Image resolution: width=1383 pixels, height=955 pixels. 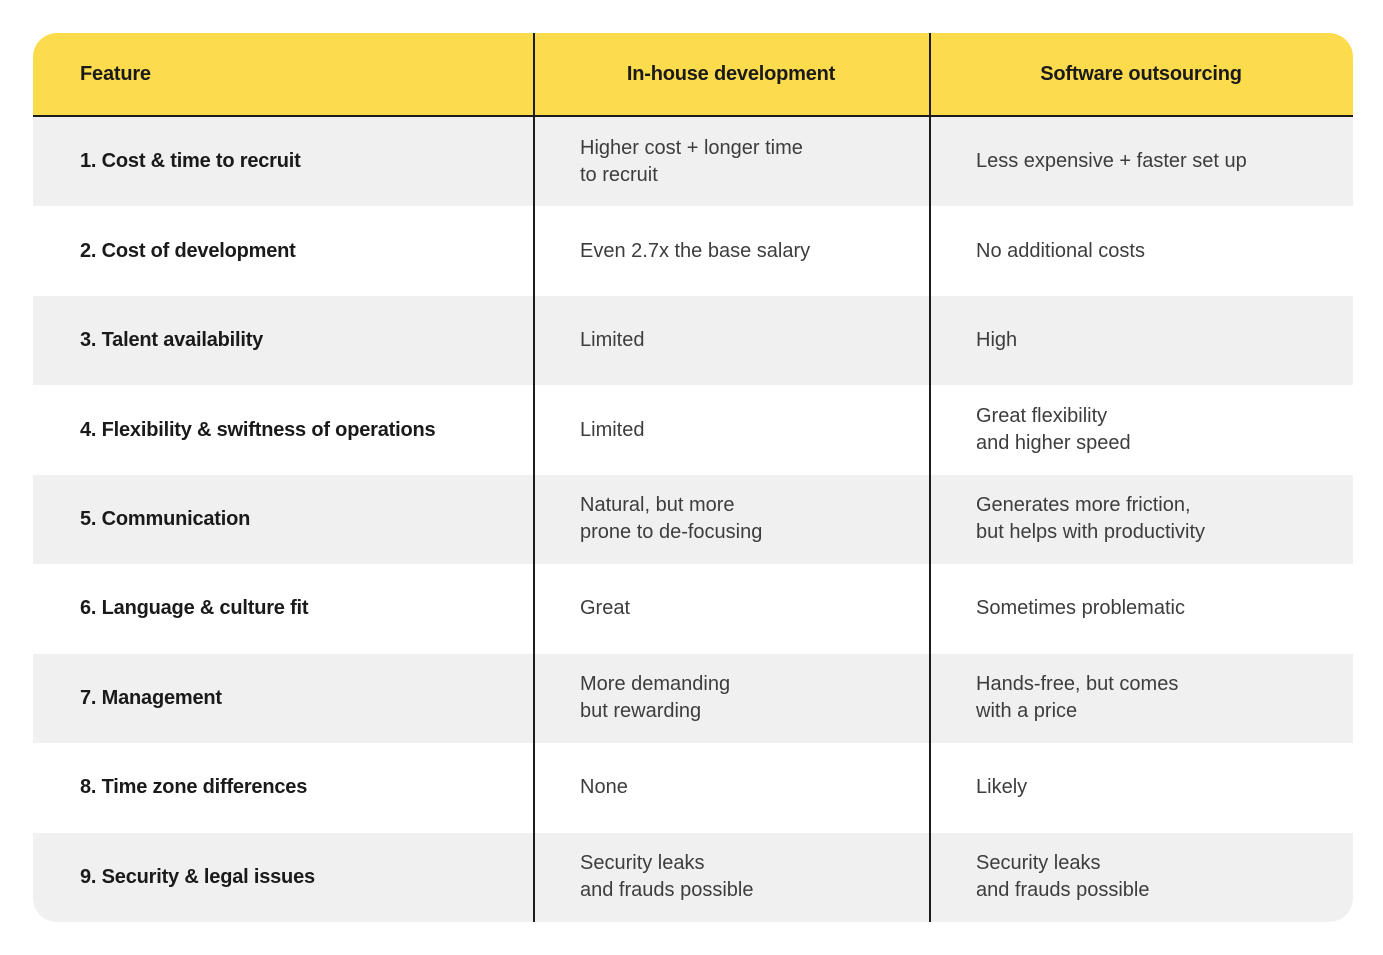 I want to click on inhouse-cell: None, so click(x=604, y=787).